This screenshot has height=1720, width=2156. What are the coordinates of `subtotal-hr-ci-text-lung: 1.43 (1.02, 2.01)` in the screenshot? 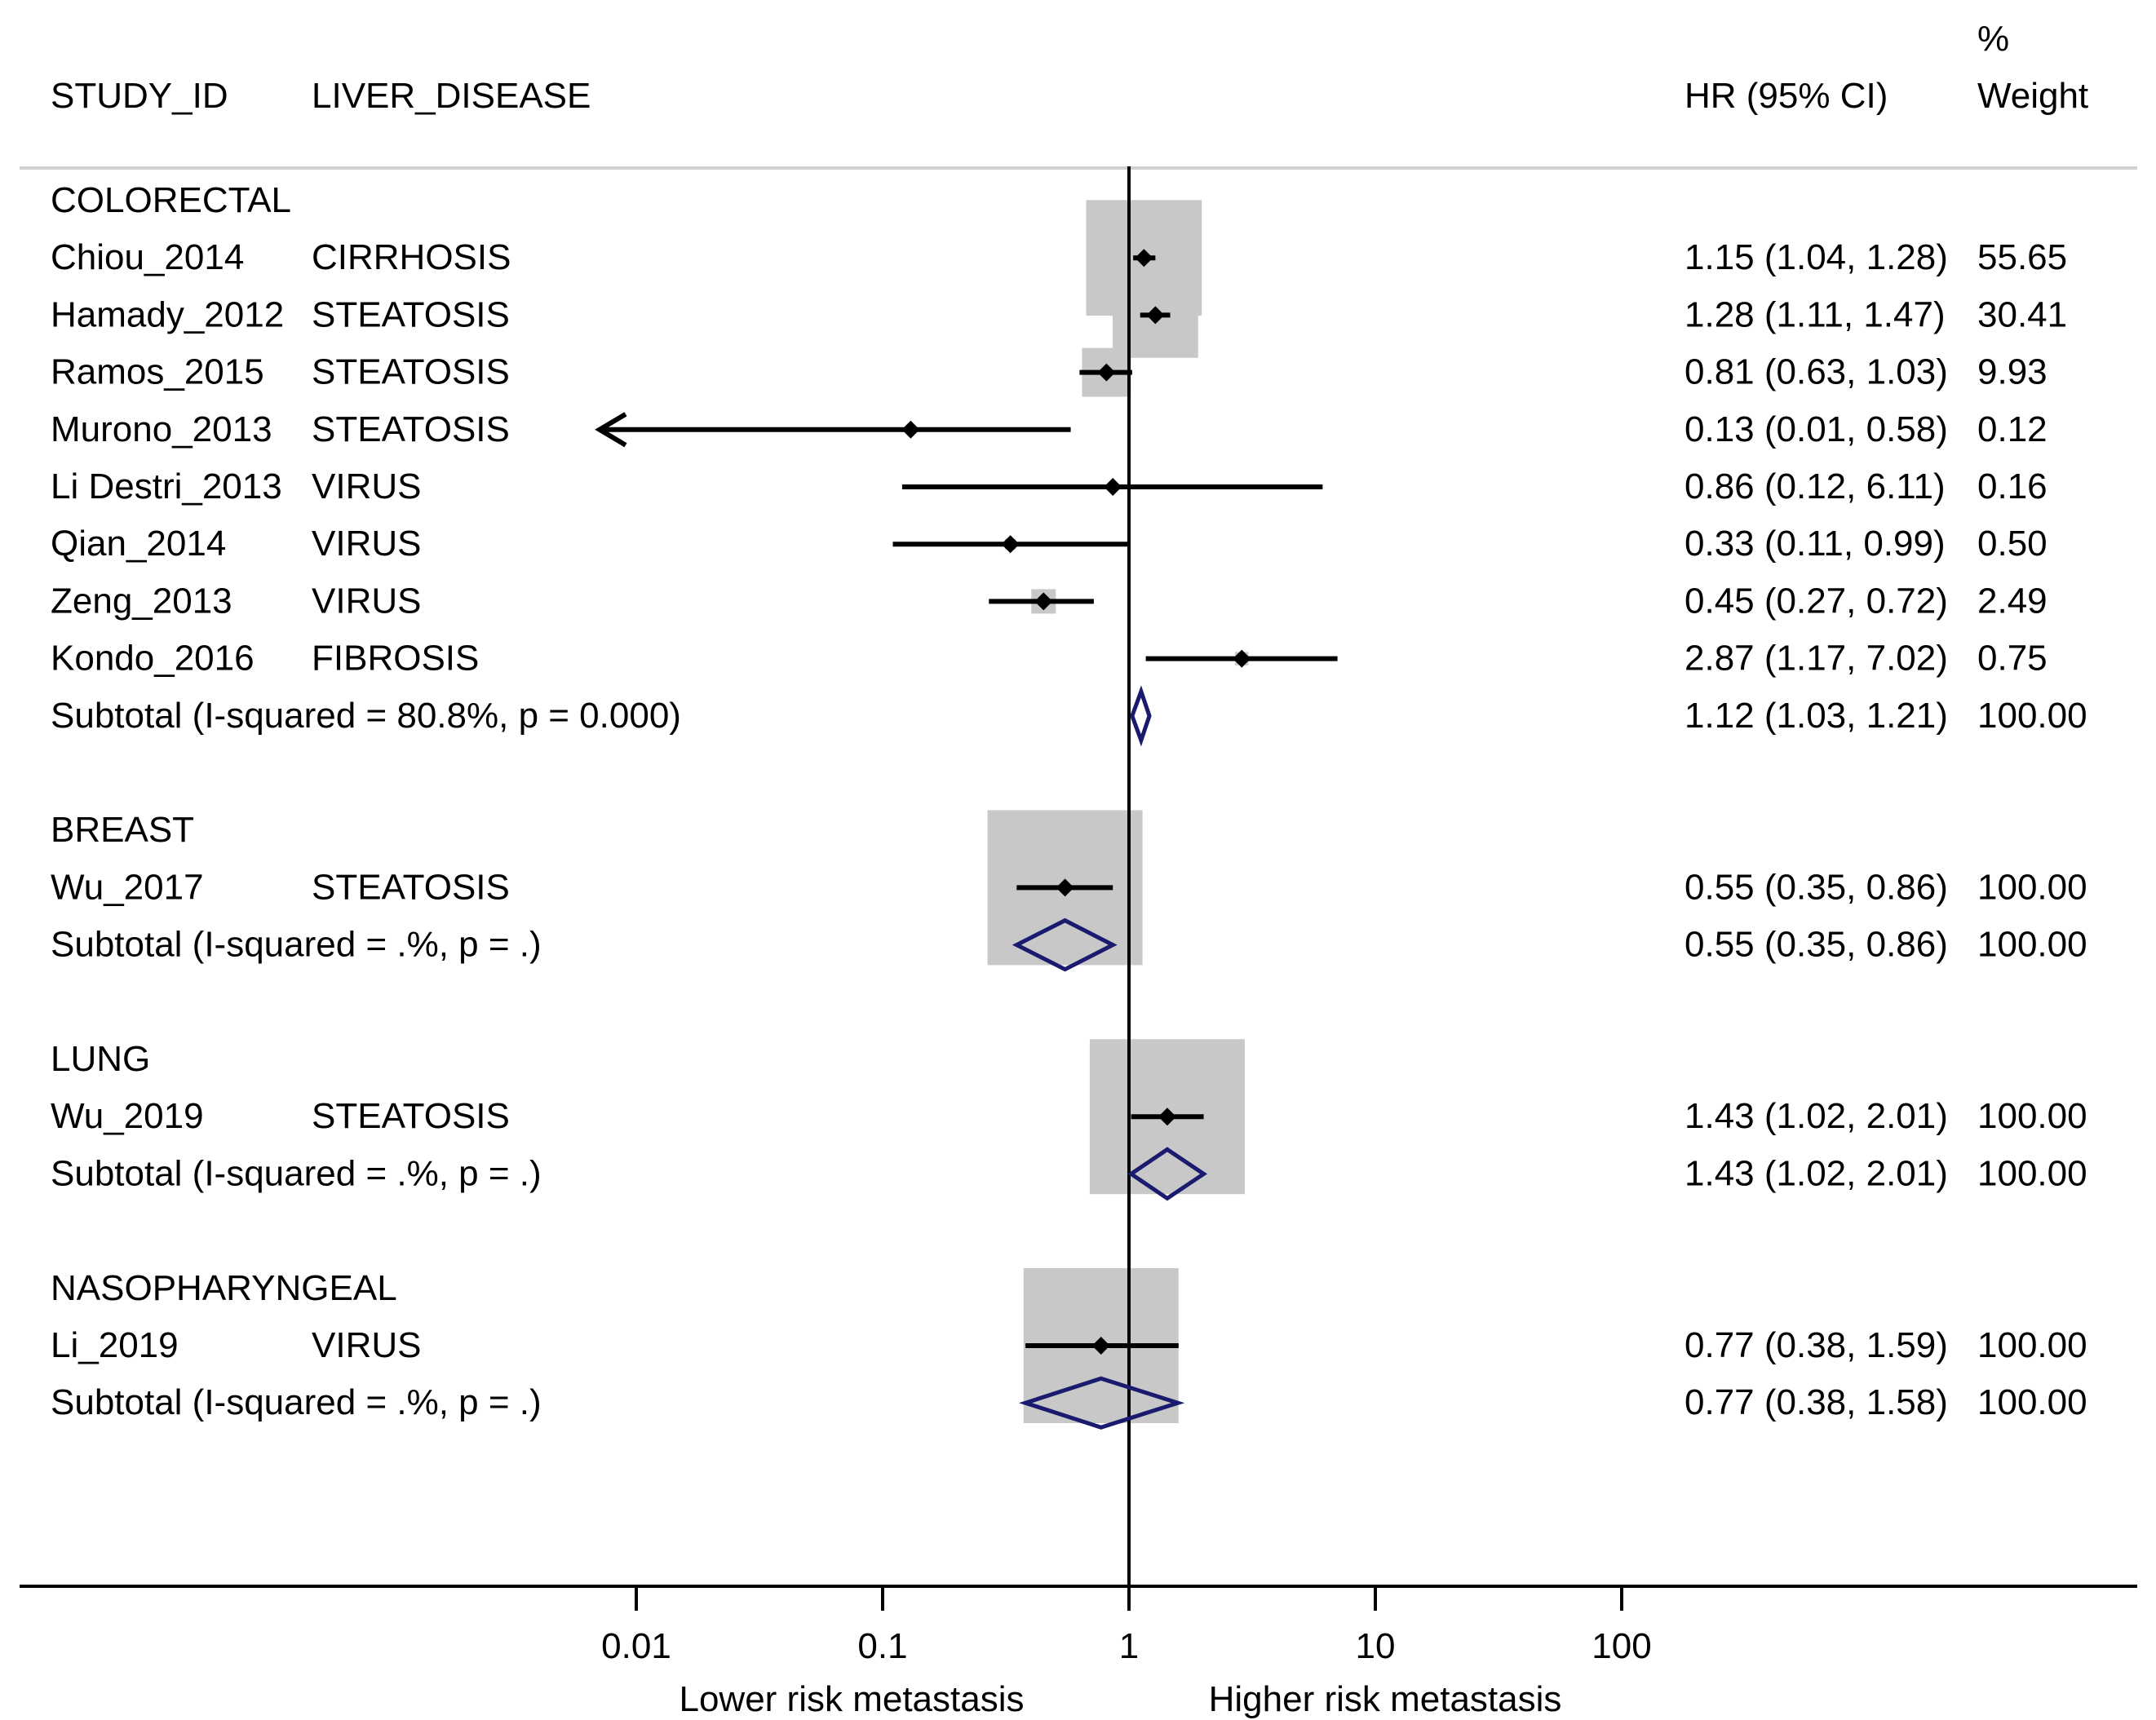 It's located at (1816, 1173).